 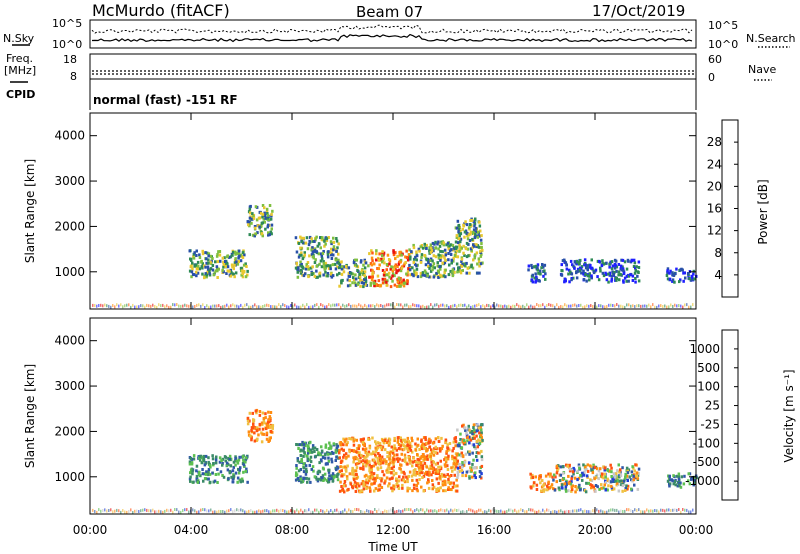 I want to click on velocity-ylabel: Slant Range [km], so click(x=30, y=416).